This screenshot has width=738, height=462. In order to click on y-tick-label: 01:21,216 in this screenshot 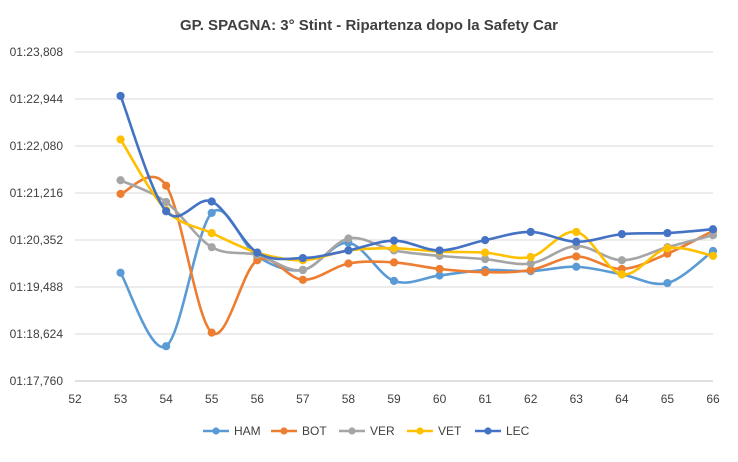, I will do `click(37, 193)`.